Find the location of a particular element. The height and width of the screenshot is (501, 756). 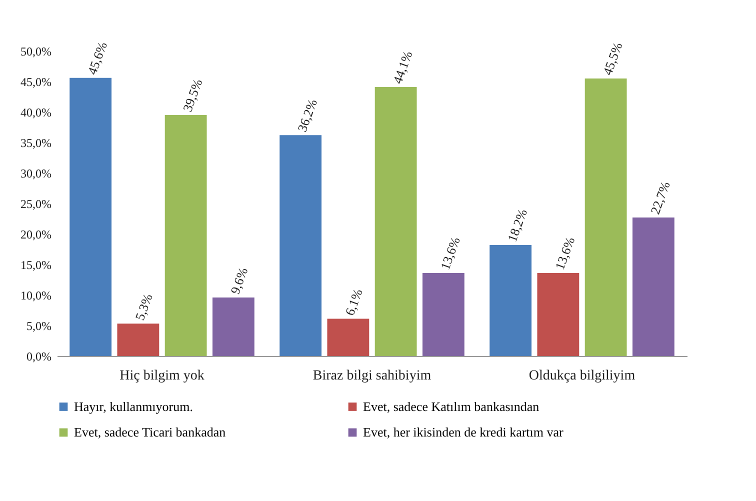

legend-label: Evet, sadece Ticari bankadan is located at coordinates (150, 432).